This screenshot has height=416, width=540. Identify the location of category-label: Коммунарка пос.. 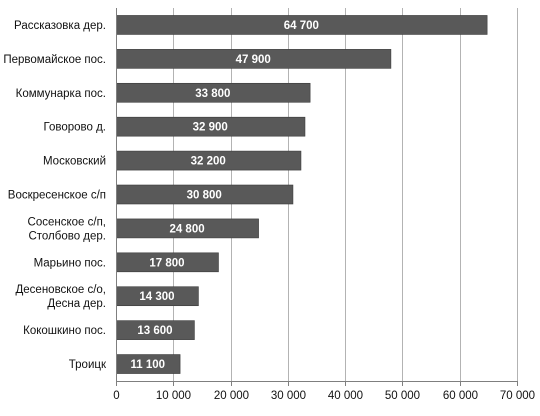
(61, 94).